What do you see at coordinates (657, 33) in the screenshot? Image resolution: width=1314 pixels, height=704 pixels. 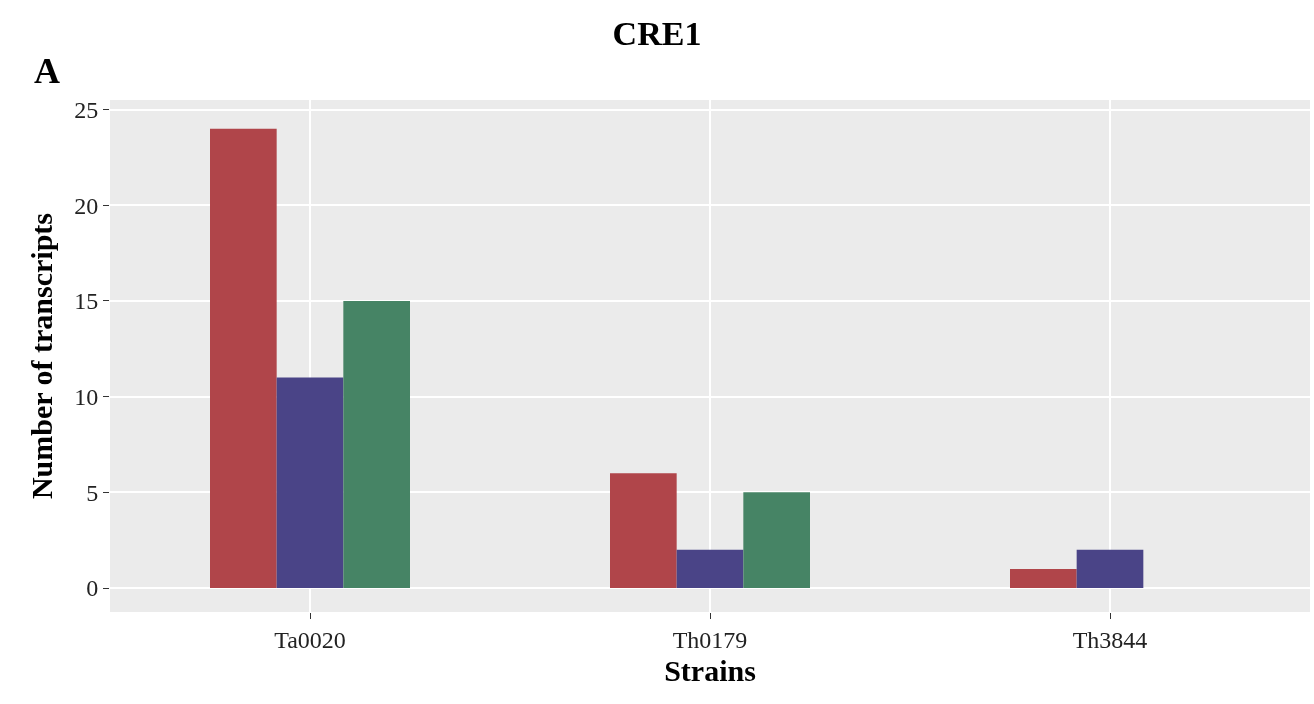 I see `chart-title: CRE1` at bounding box center [657, 33].